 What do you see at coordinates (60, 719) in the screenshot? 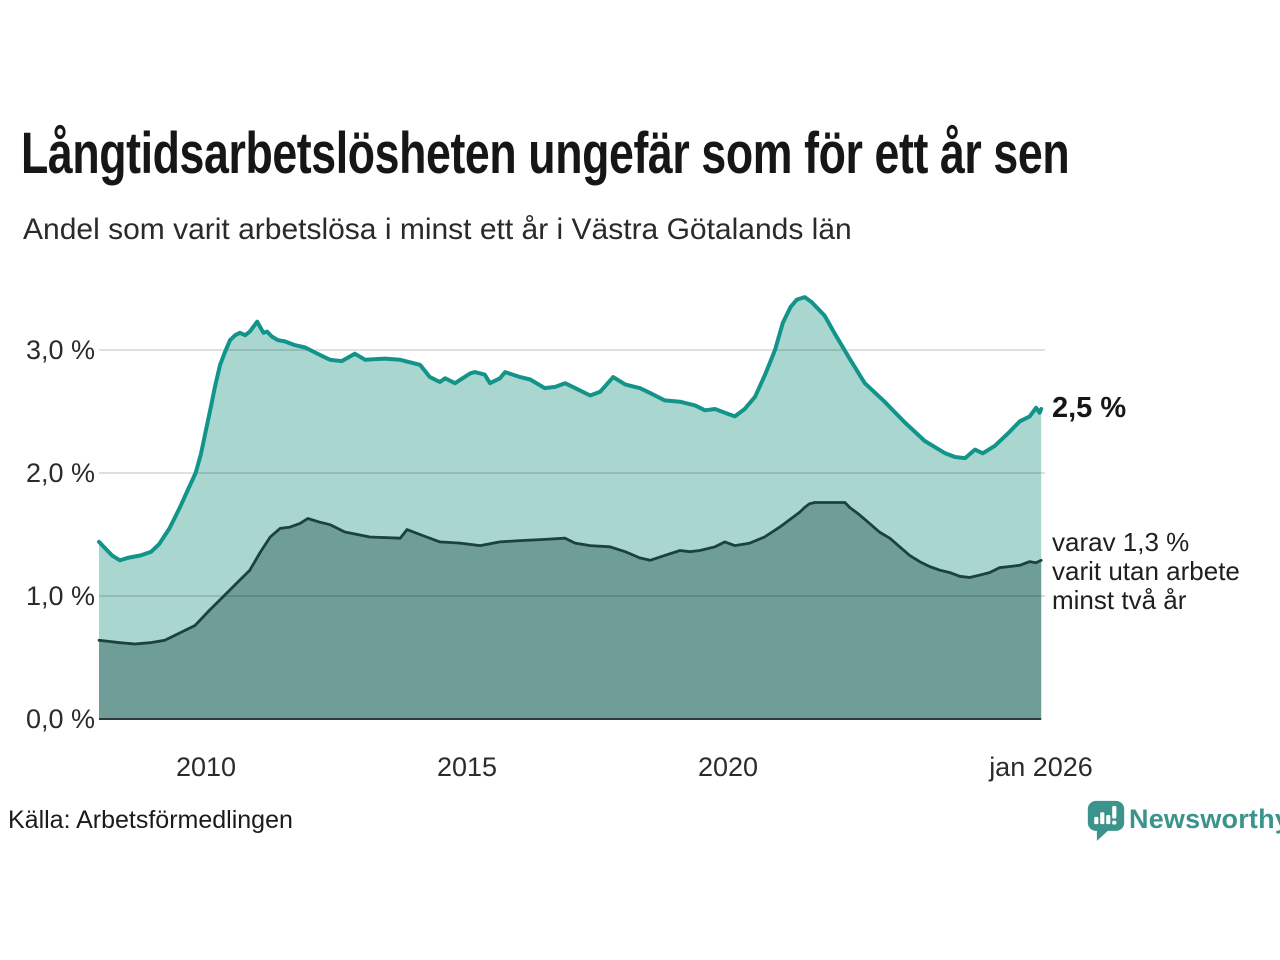
I see `y-tick-0: 0,0 %` at bounding box center [60, 719].